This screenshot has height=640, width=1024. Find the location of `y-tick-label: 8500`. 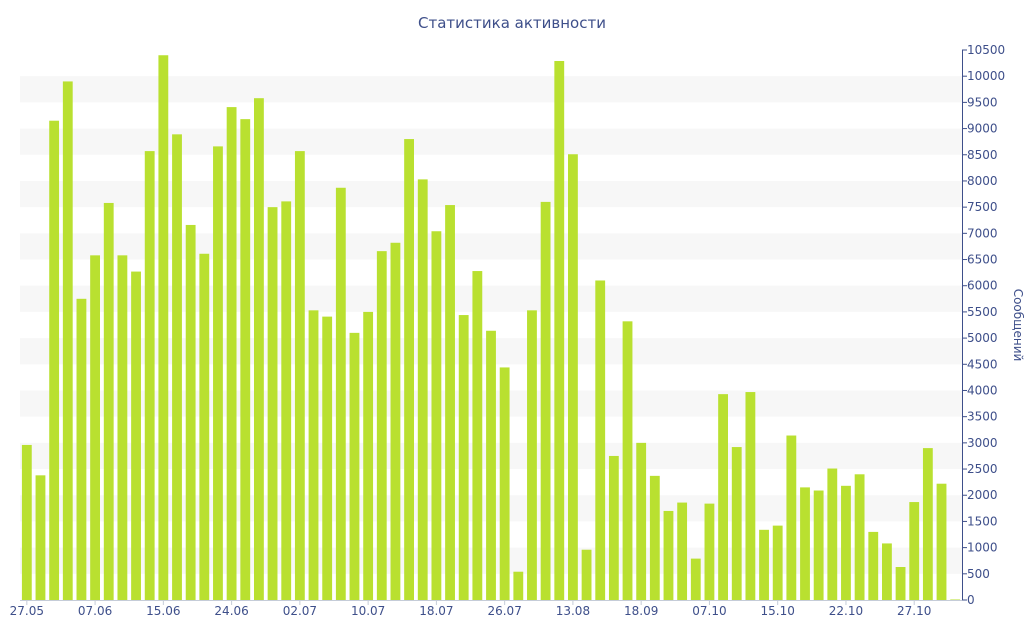

y-tick-label: 8500 is located at coordinates (982, 155).